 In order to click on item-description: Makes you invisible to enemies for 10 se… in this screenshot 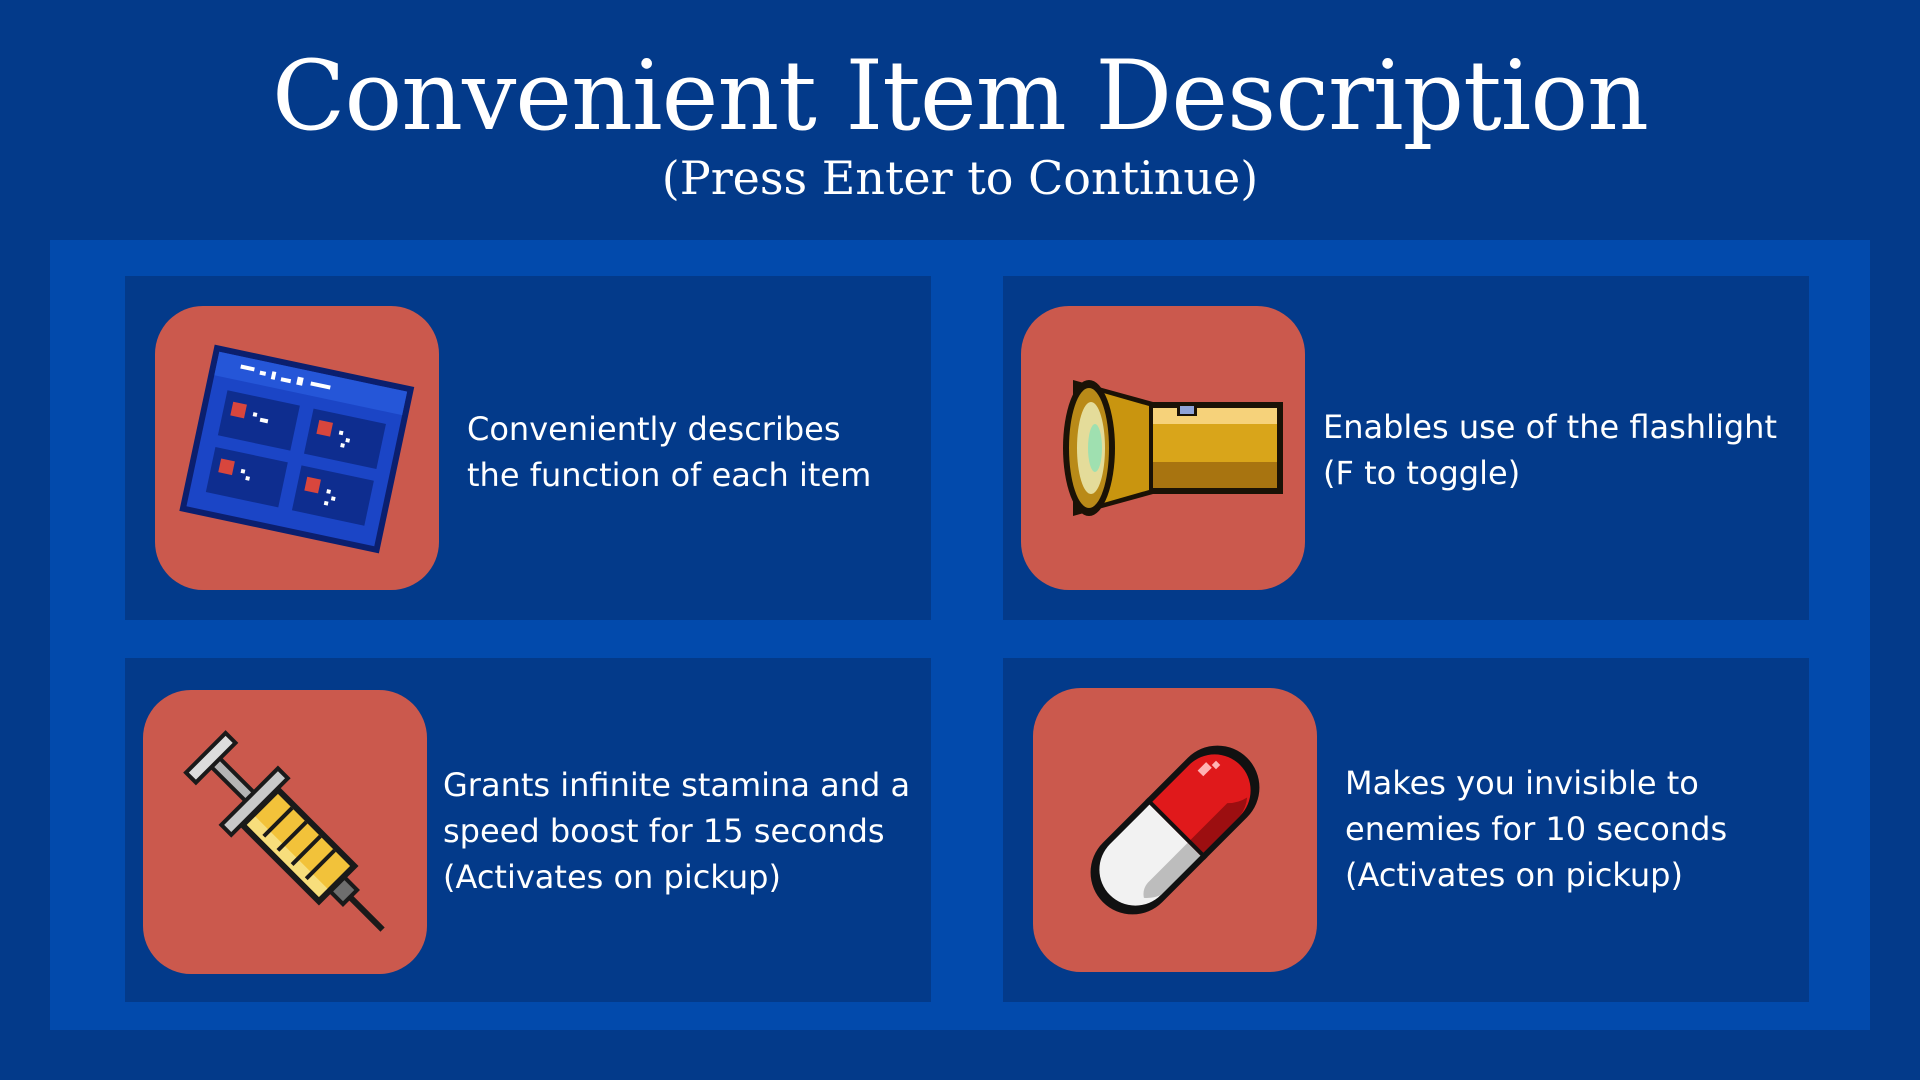, I will do `click(1536, 829)`.